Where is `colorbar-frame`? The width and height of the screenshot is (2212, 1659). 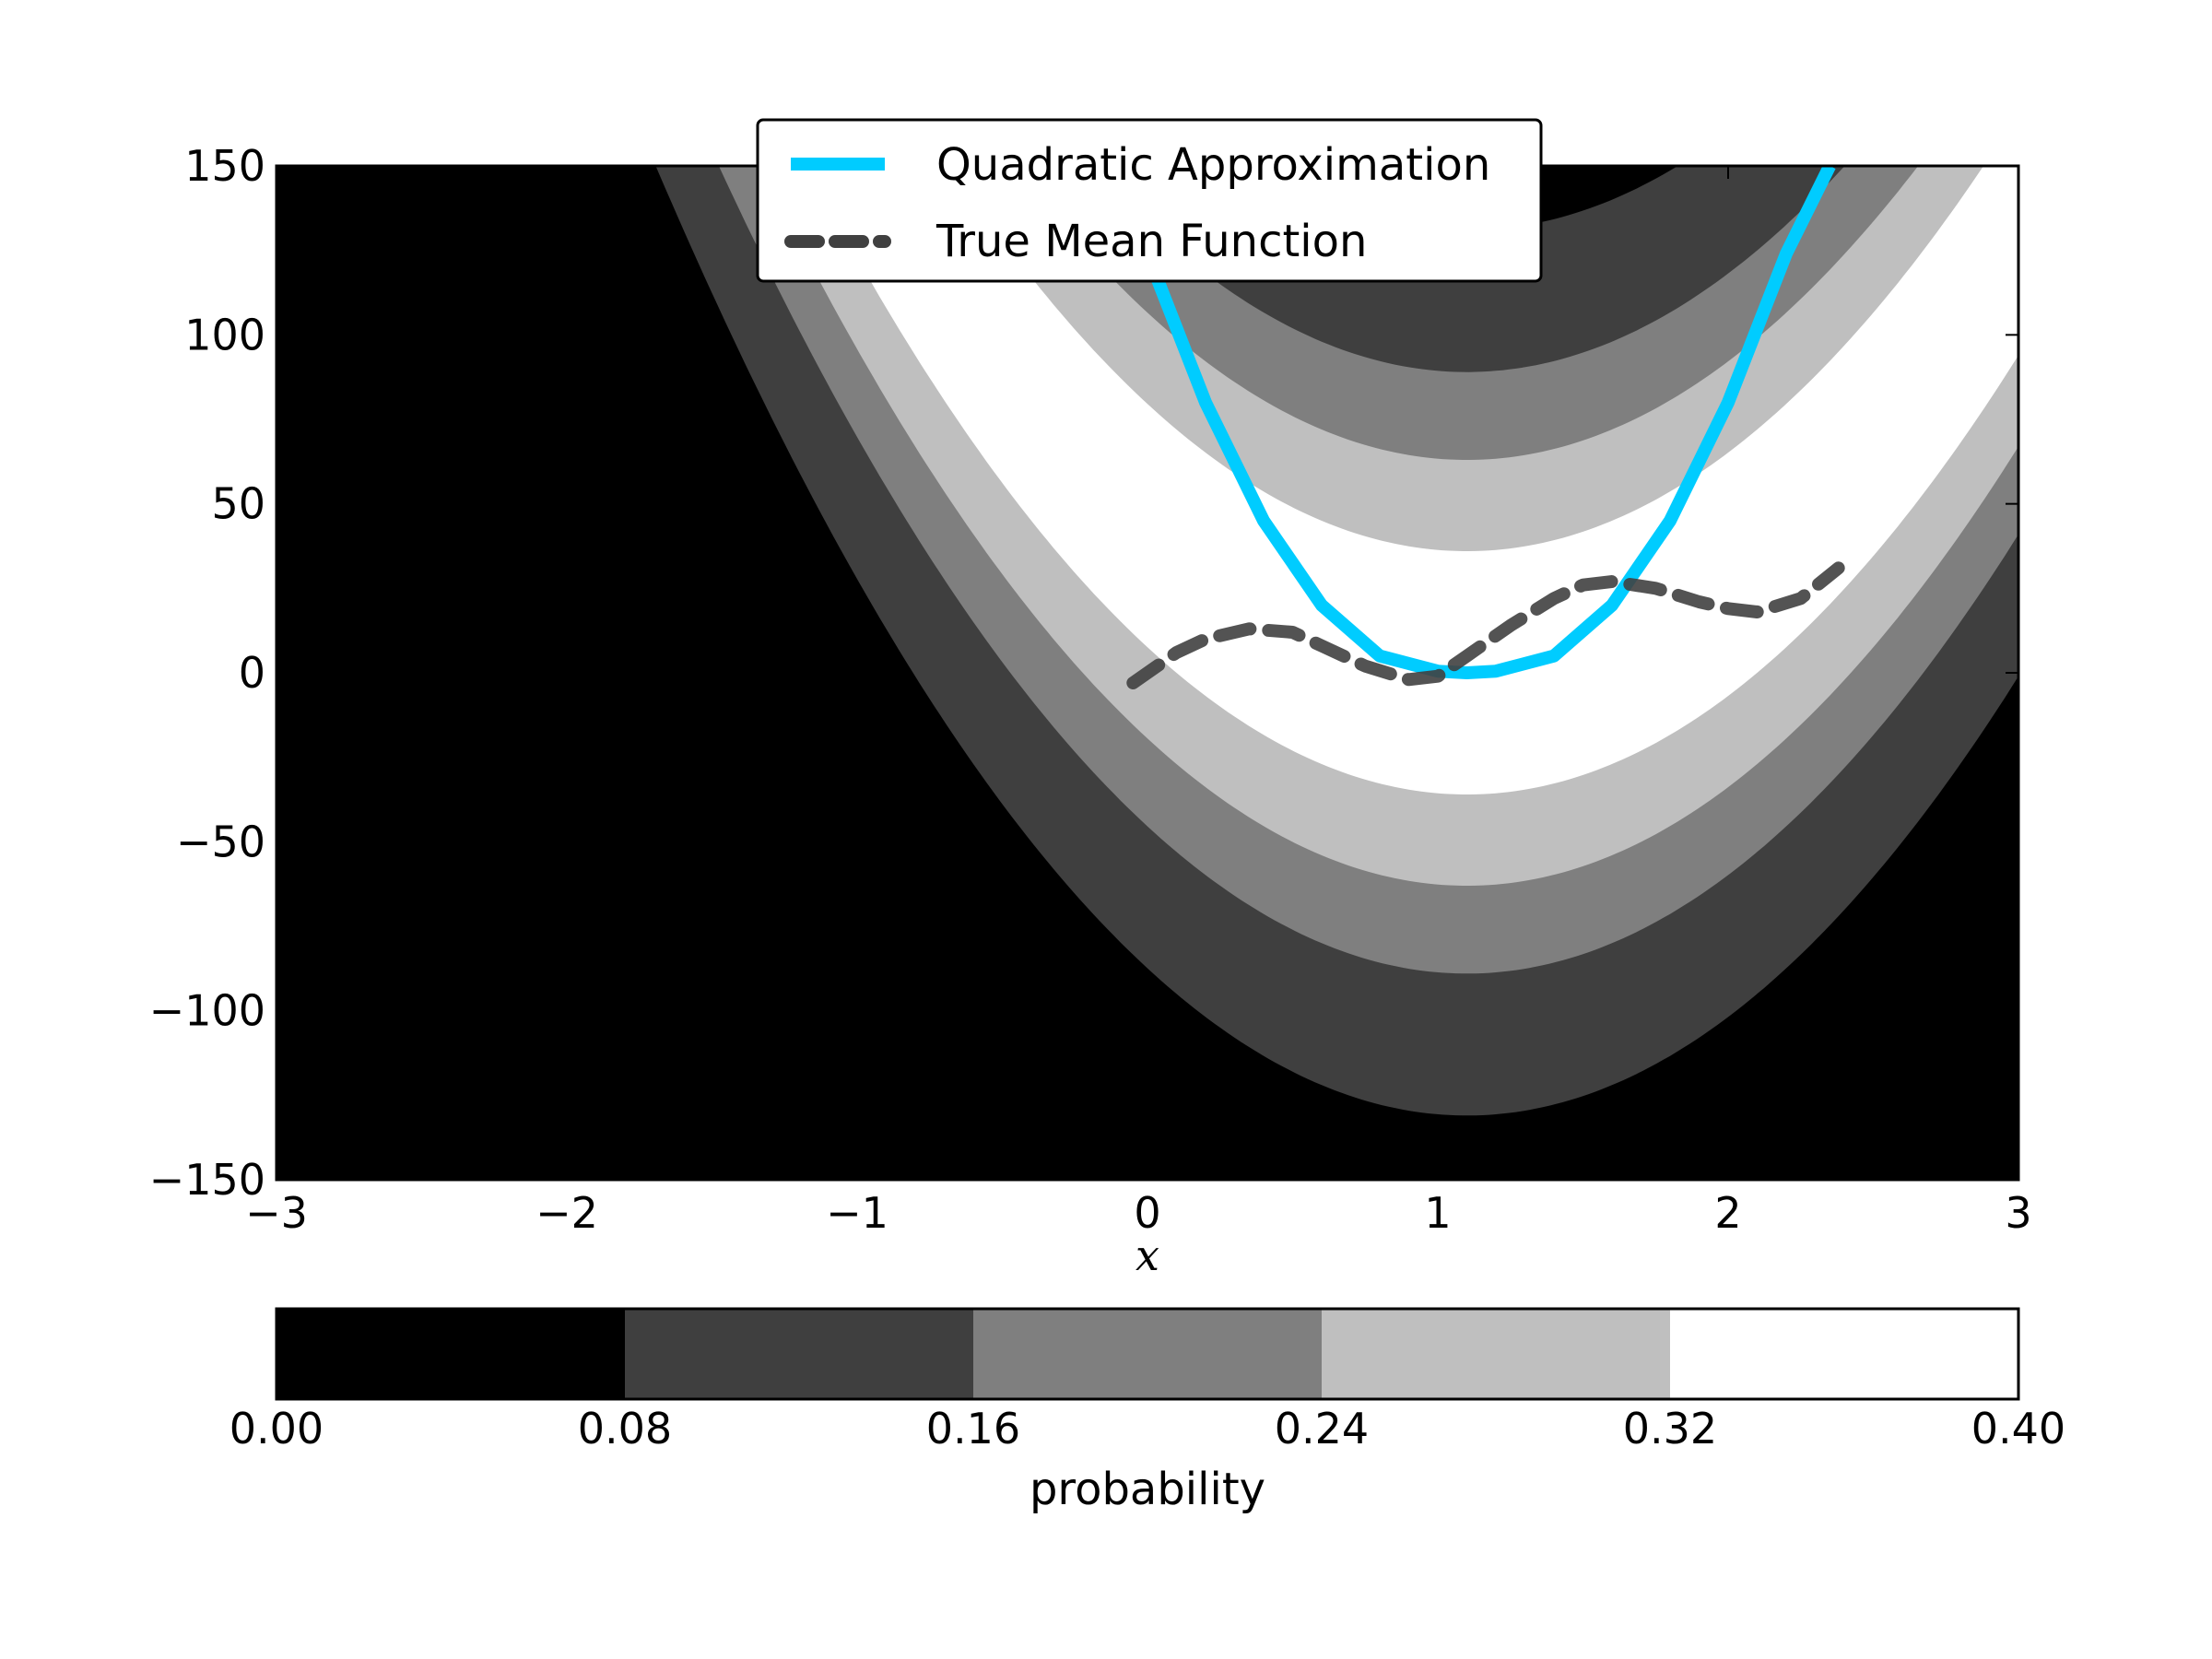 colorbar-frame is located at coordinates (1147, 1354).